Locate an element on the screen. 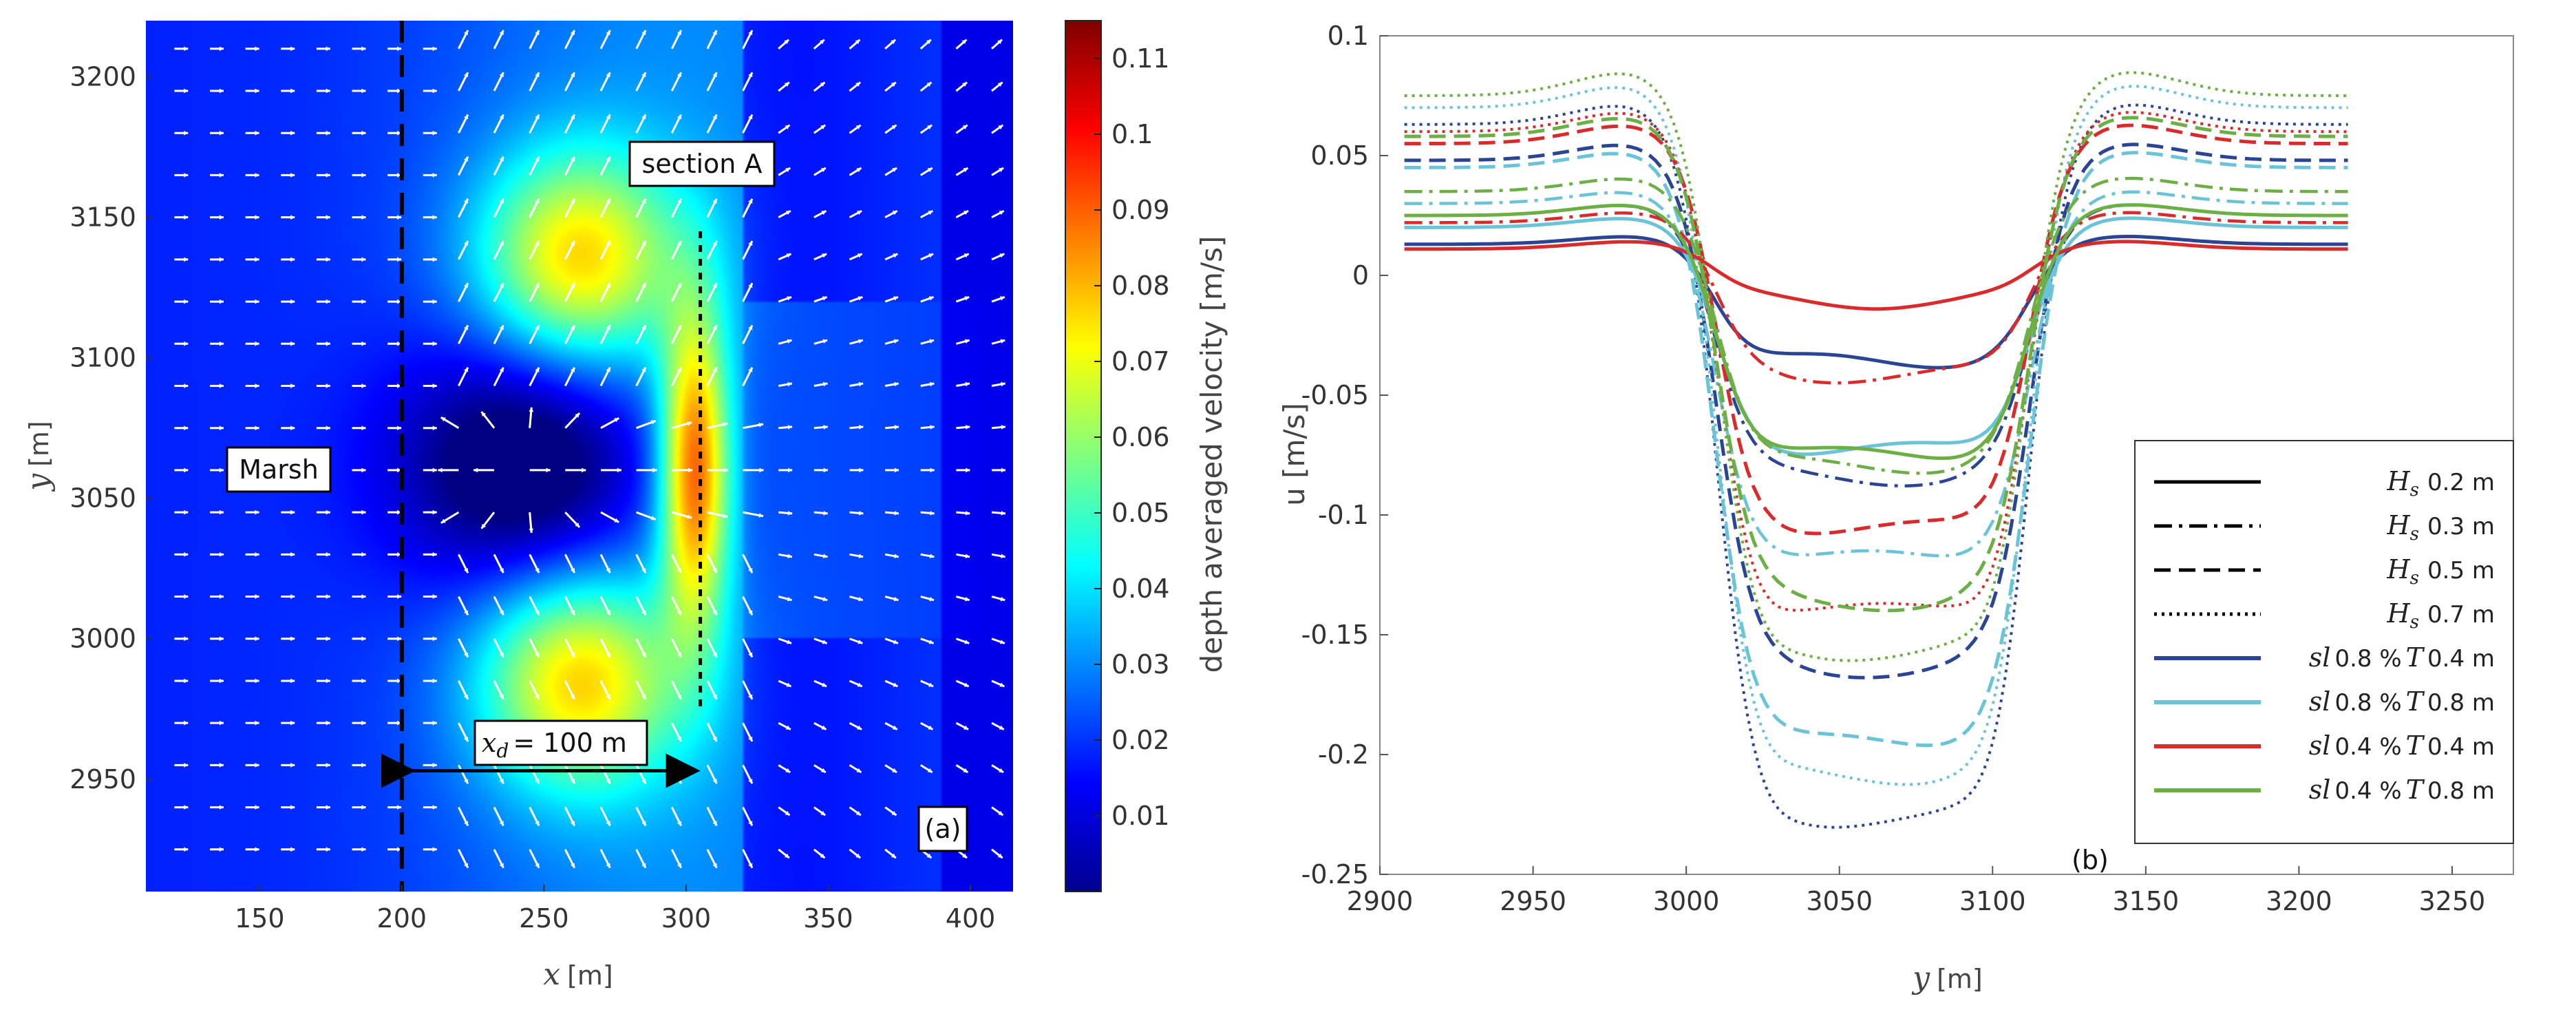 Image resolution: width=2576 pixels, height=1032 pixels. y-tick-label: 0 is located at coordinates (1360, 275).